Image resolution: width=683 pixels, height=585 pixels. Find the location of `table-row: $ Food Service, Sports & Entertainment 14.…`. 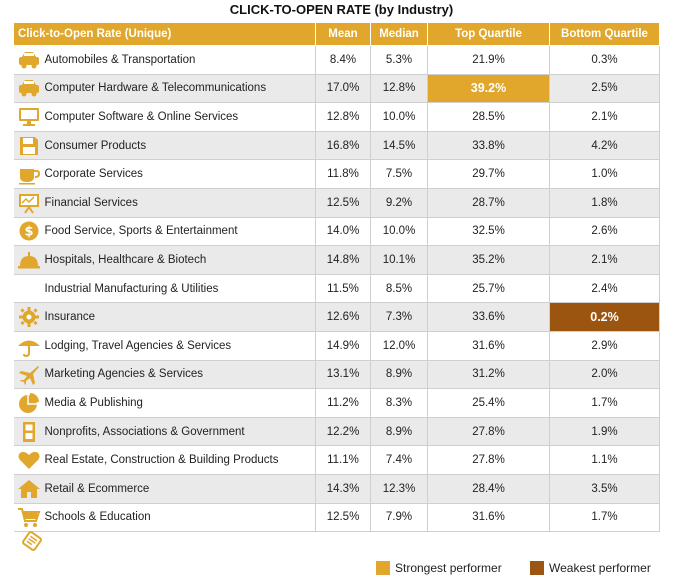

table-row: $ Food Service, Sports & Entertainment 14.… is located at coordinates (336, 232).